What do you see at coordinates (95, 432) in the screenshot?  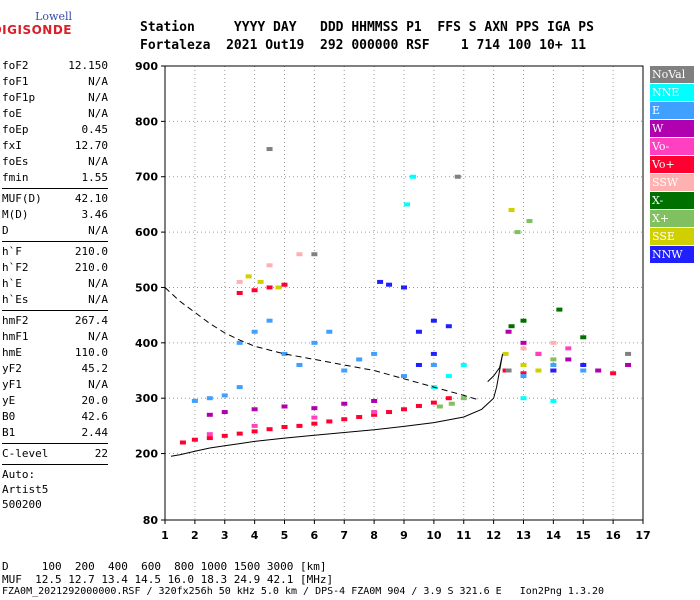 I see `param-value: 2.44` at bounding box center [95, 432].